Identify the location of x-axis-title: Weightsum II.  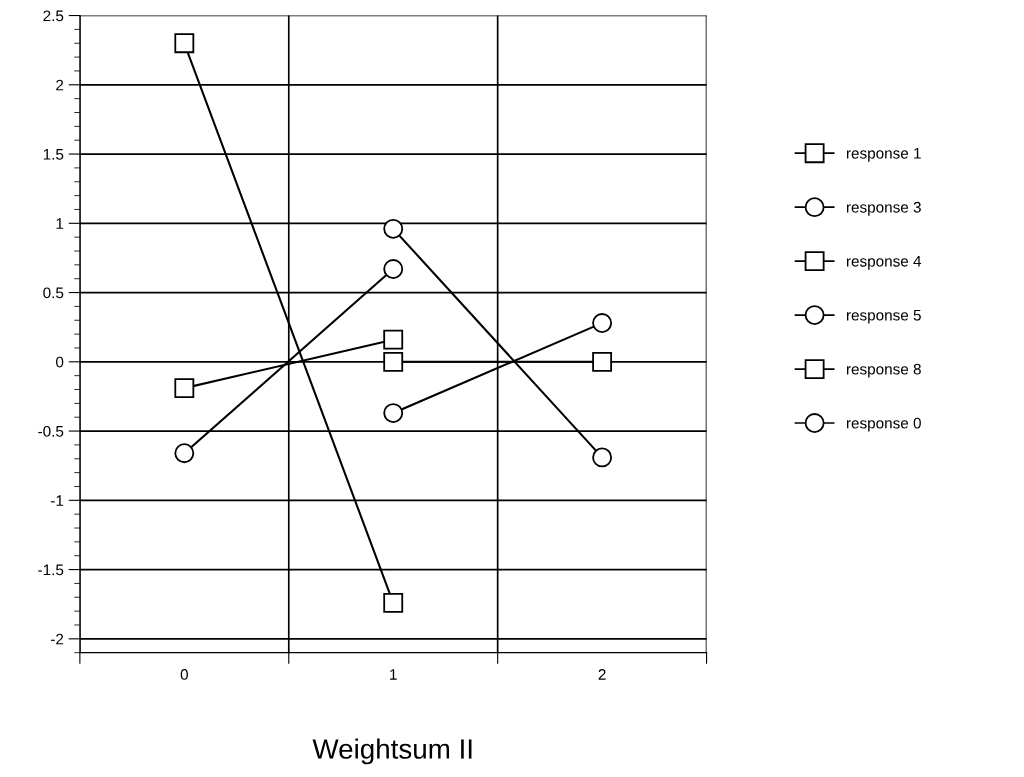
(392, 751).